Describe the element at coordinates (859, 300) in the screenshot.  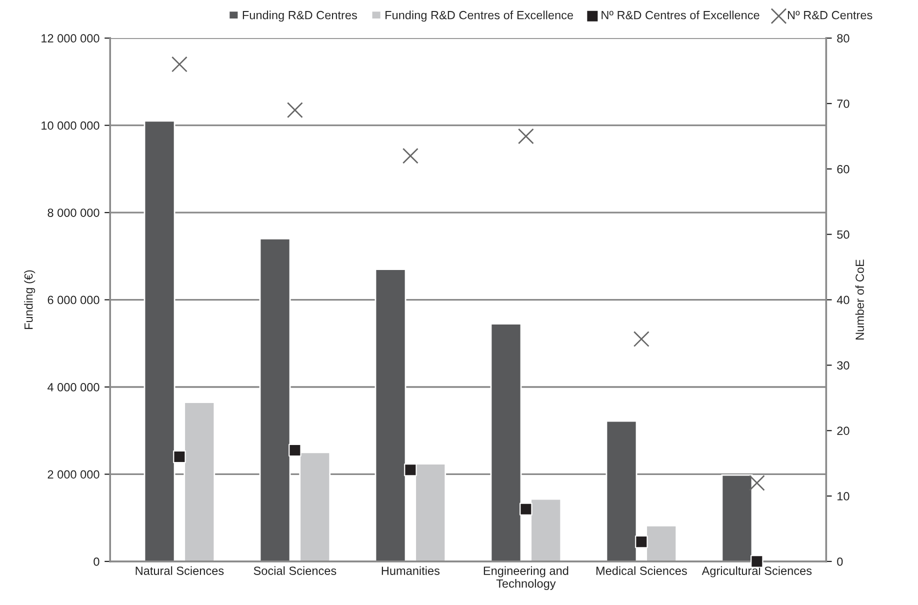
I see `y2-axis-title: Number of CoE` at that location.